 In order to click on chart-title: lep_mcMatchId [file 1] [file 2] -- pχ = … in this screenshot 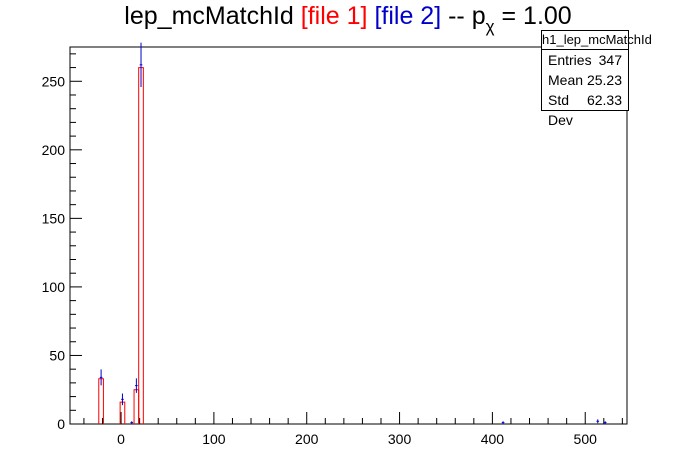, I will do `click(348, 19)`.